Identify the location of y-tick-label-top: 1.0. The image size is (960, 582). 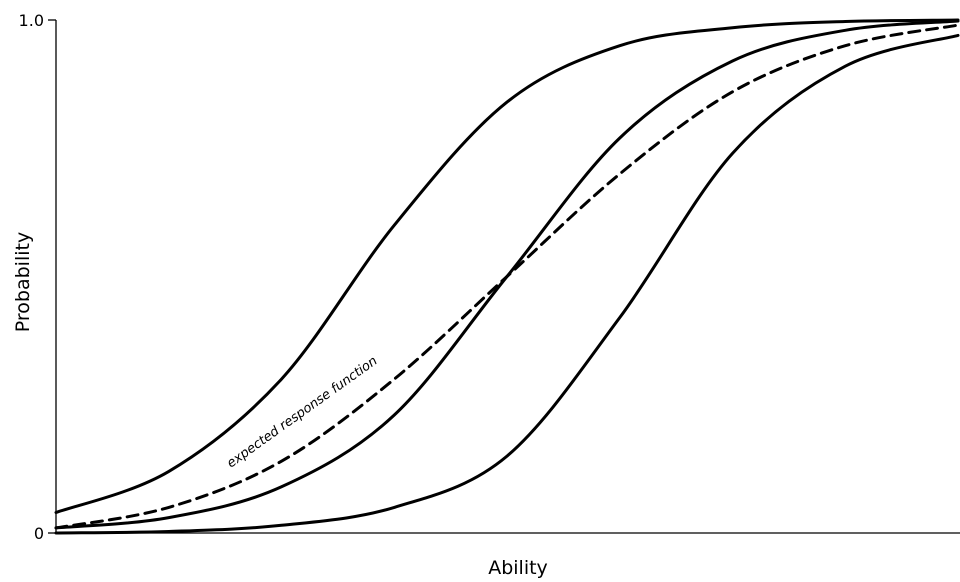
(31, 20).